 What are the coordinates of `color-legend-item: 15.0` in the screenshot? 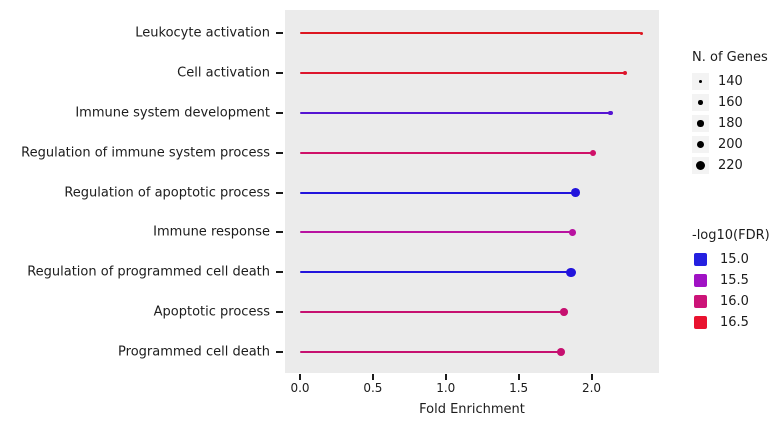 It's located at (731, 259).